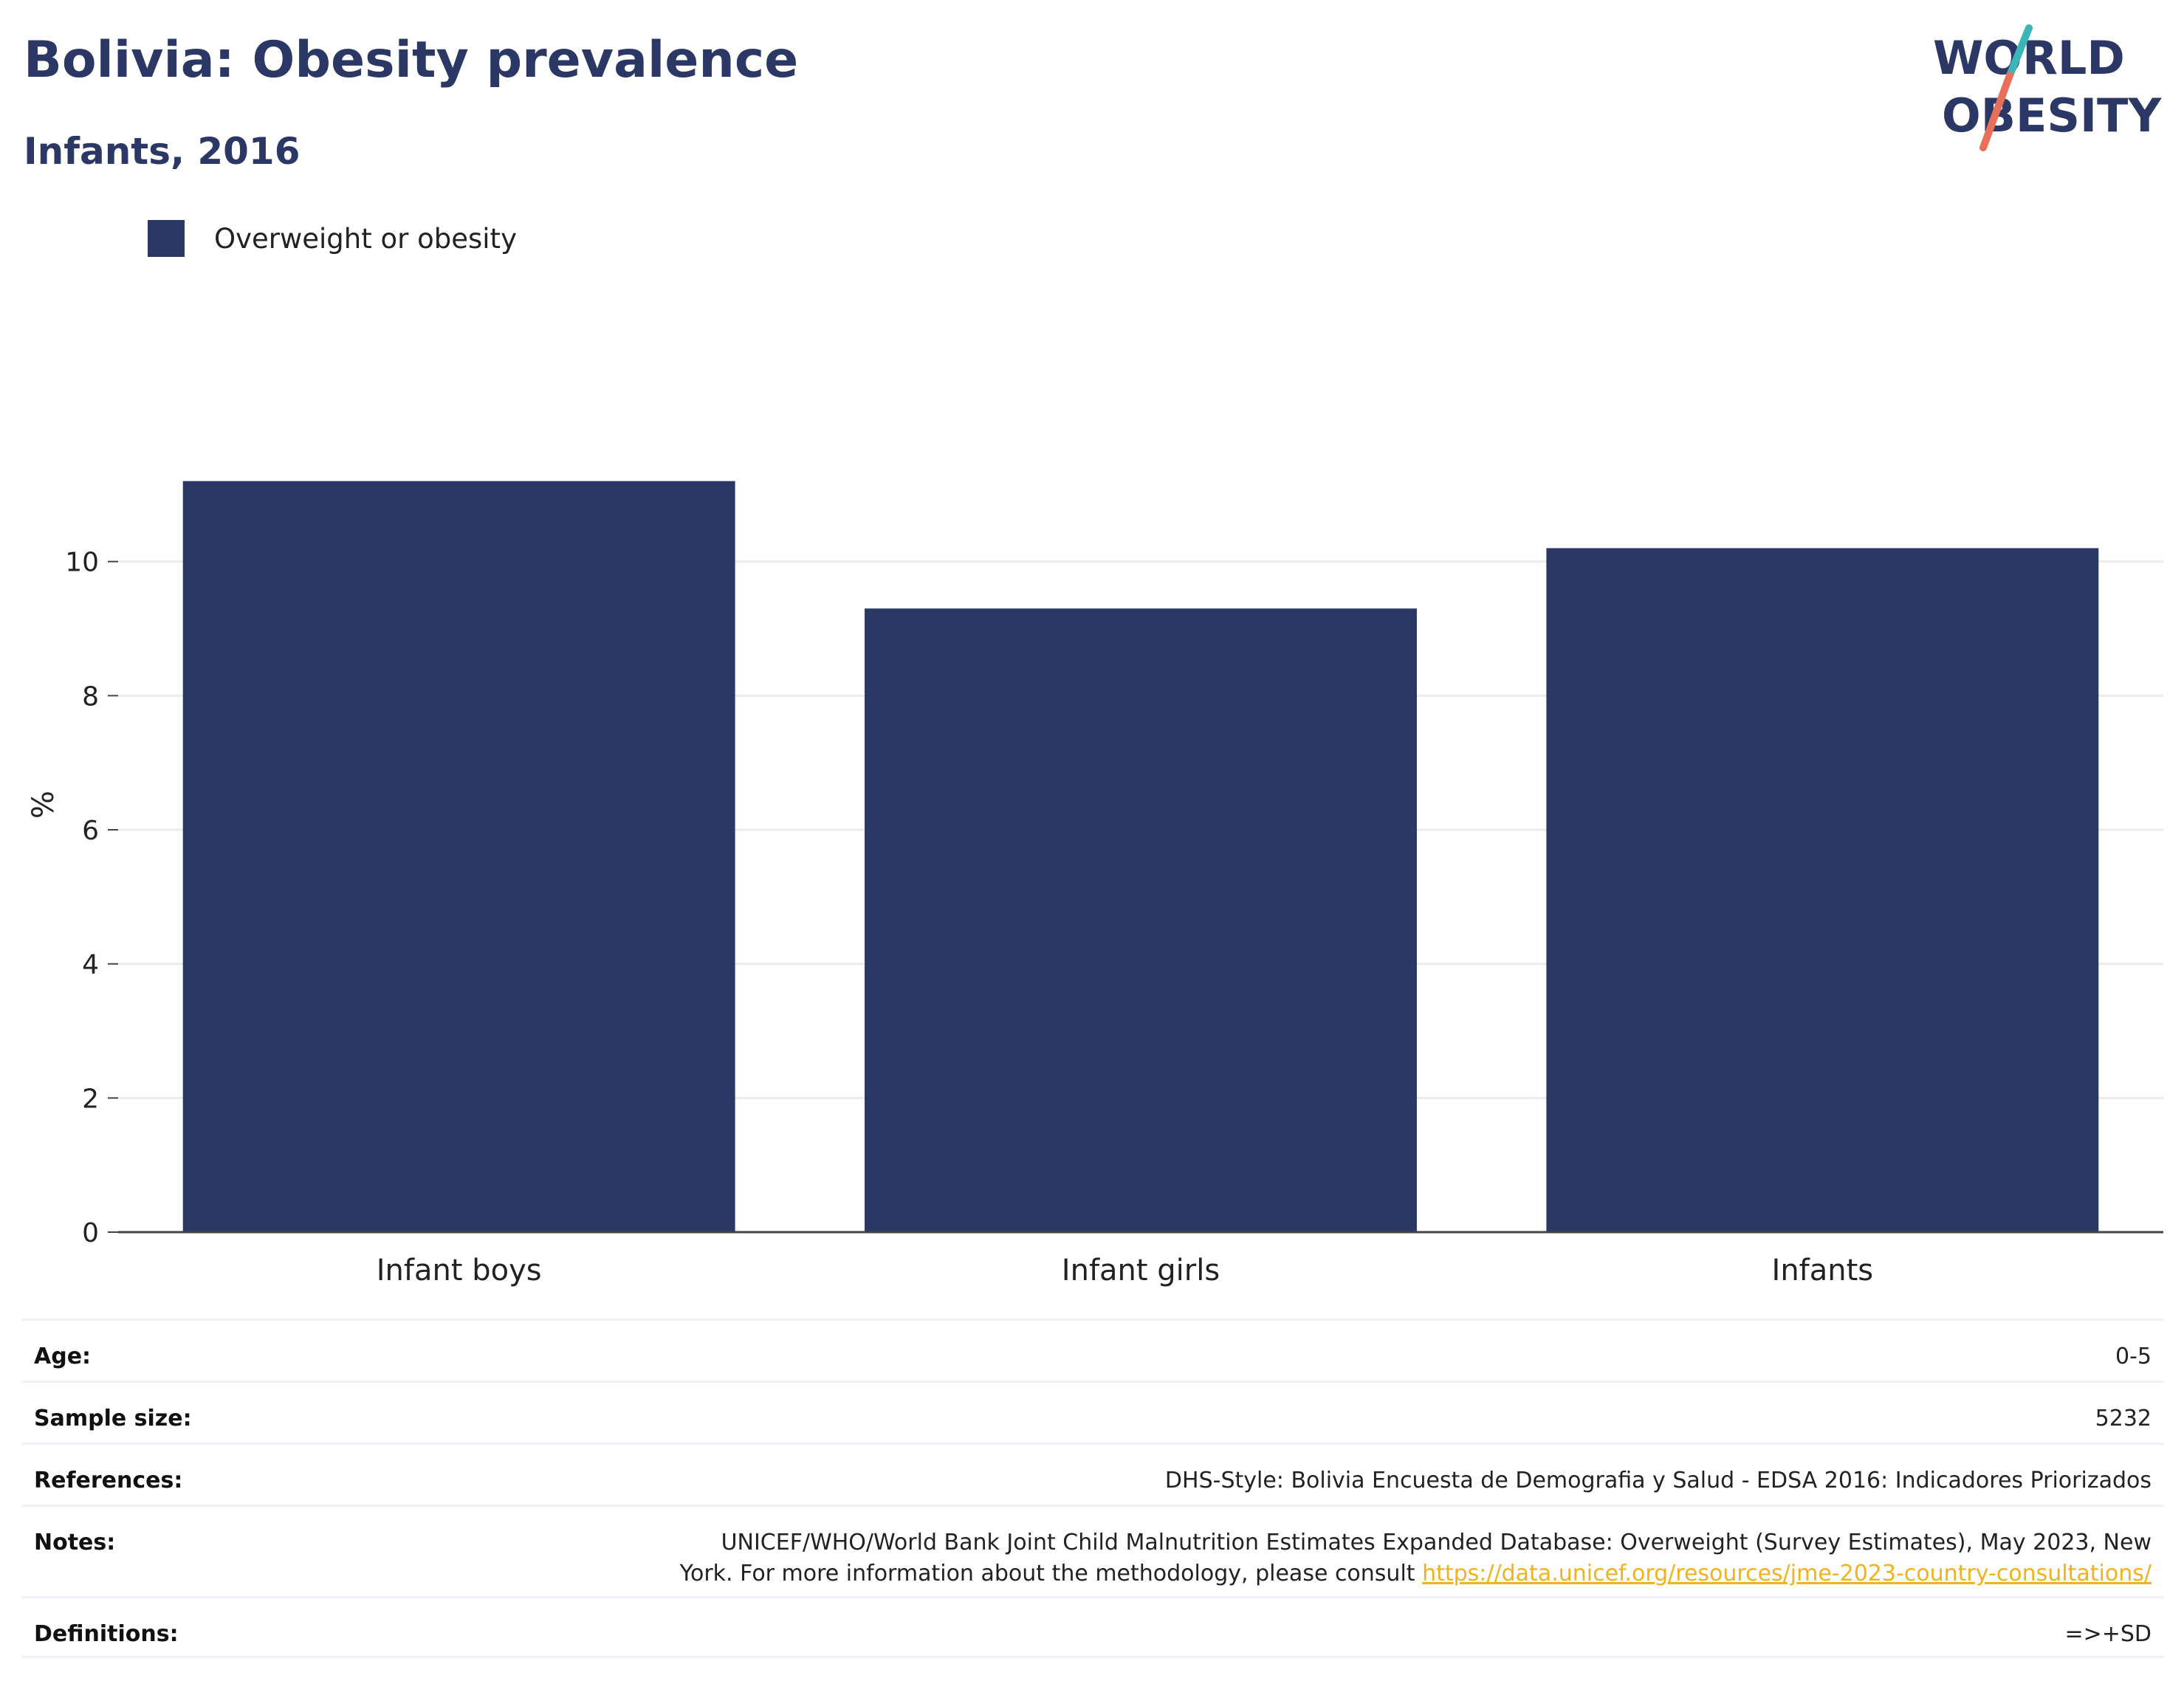 The height and width of the screenshot is (1695, 2184). Describe the element at coordinates (459, 1270) in the screenshot. I see `x-tick-label: Infant boys` at that location.